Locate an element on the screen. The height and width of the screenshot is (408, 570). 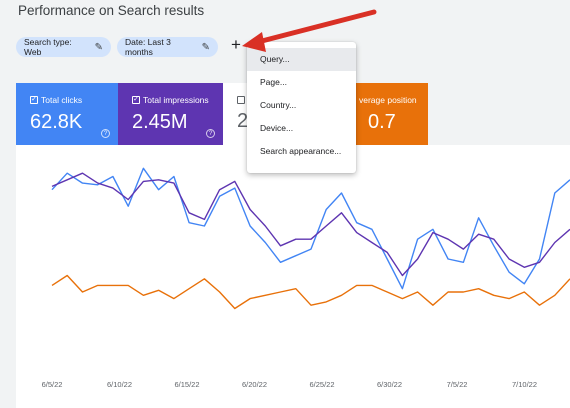
checkbox-icon is located at coordinates (241, 100).